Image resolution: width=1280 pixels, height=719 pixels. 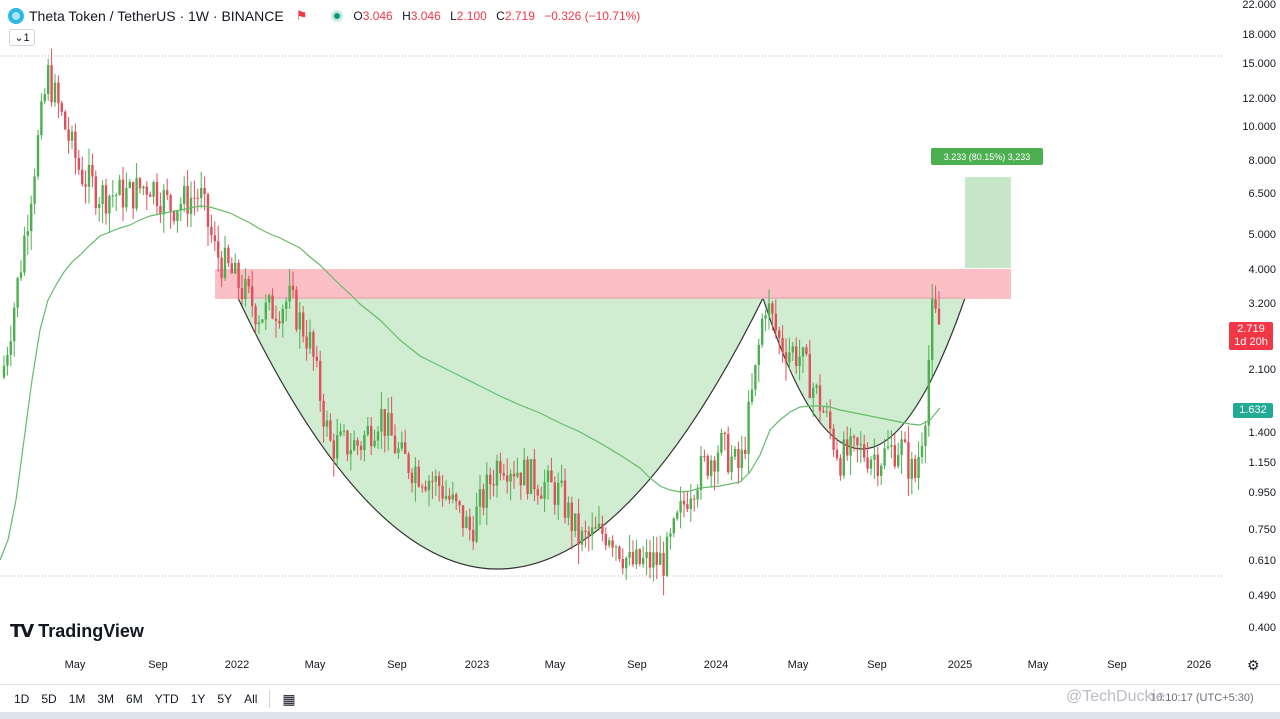 I want to click on range-3m-button: 3M, so click(x=106, y=699).